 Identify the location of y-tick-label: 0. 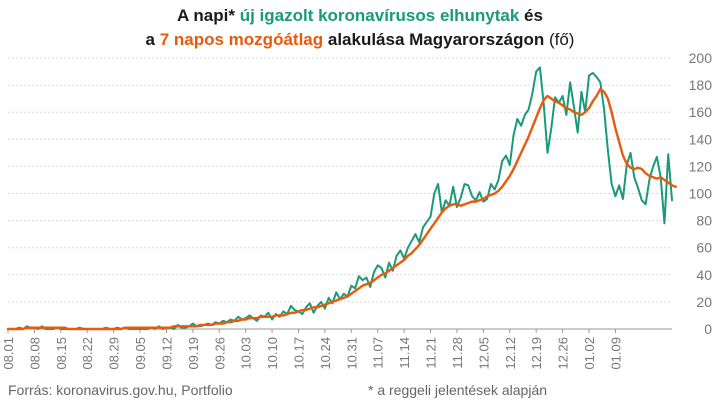
(708, 329).